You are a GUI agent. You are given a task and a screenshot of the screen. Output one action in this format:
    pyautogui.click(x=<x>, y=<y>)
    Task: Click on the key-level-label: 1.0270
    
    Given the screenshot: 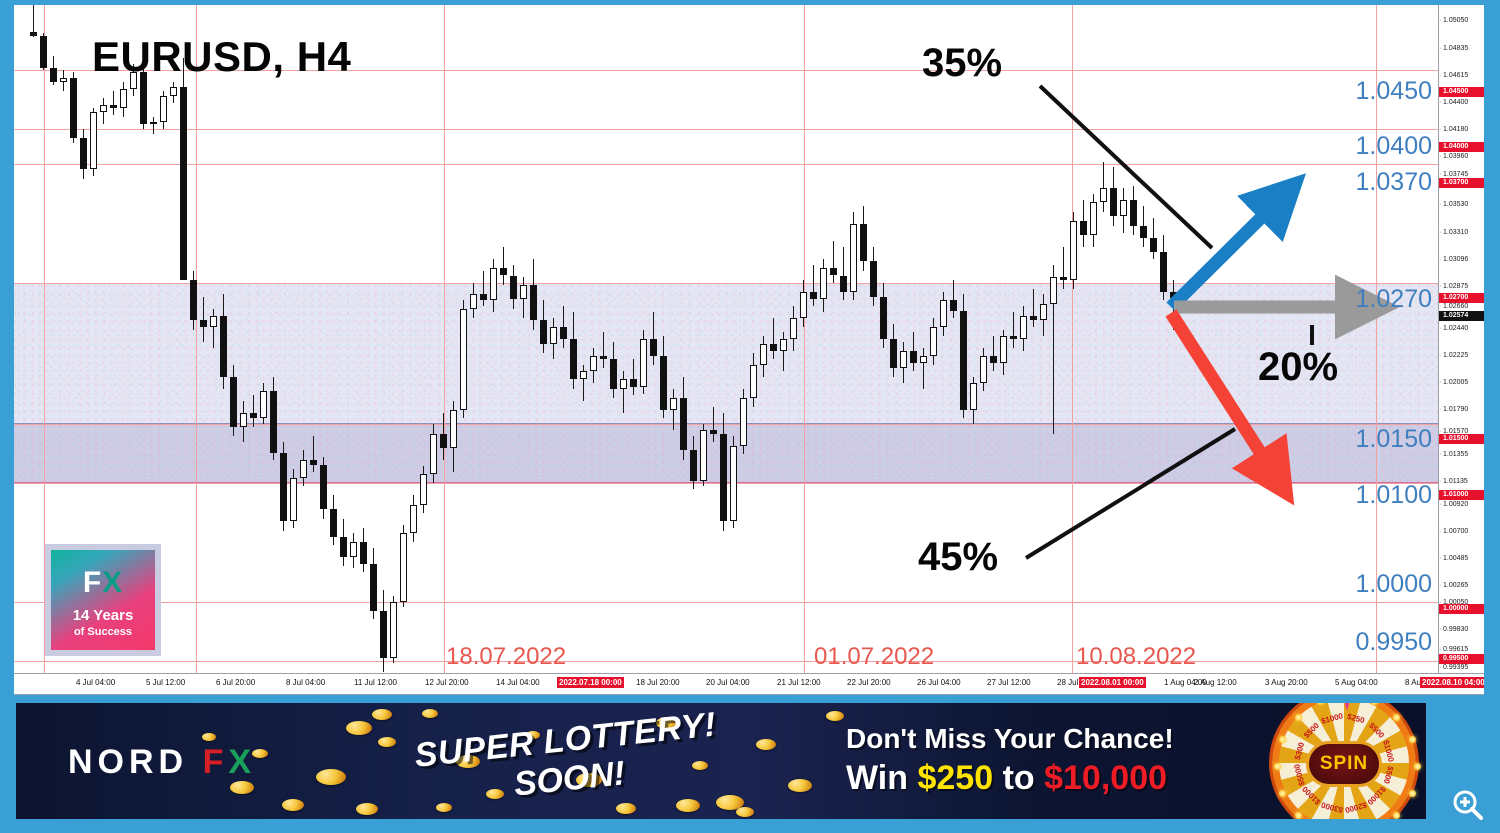 What is the action you would take?
    pyautogui.click(x=1393, y=299)
    